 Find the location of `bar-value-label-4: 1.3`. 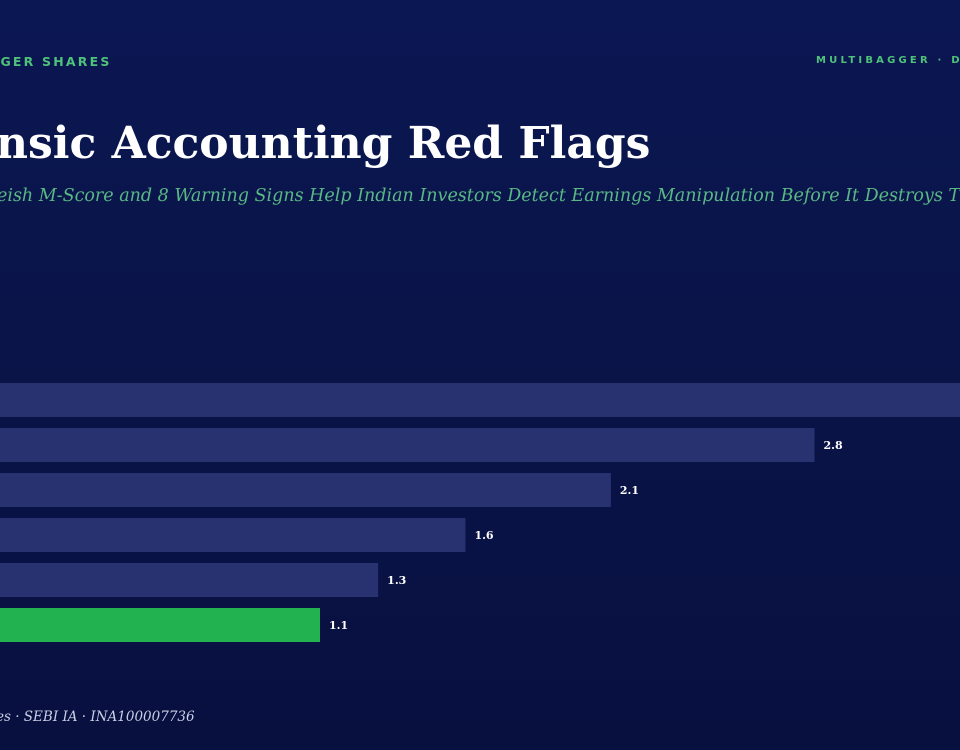

bar-value-label-4: 1.3 is located at coordinates (396, 580).